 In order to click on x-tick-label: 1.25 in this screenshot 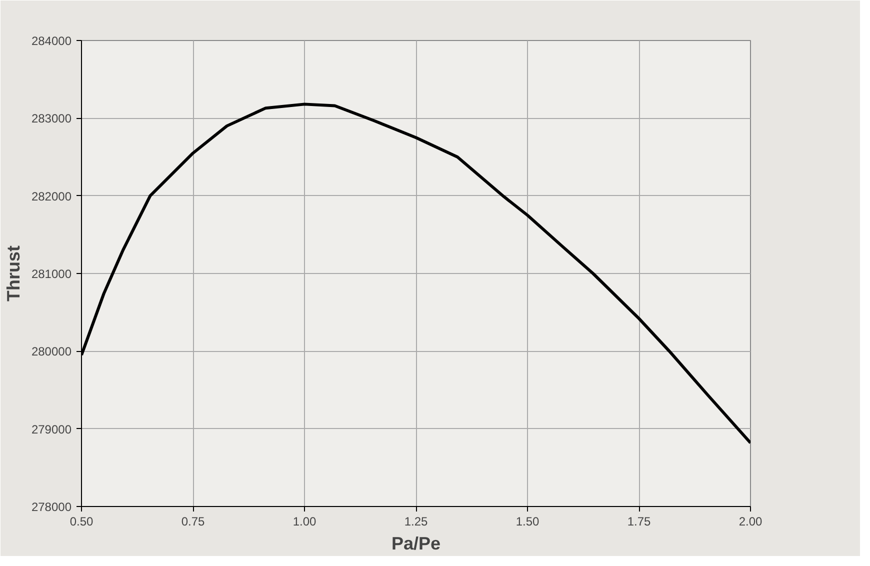, I will do `click(416, 521)`.